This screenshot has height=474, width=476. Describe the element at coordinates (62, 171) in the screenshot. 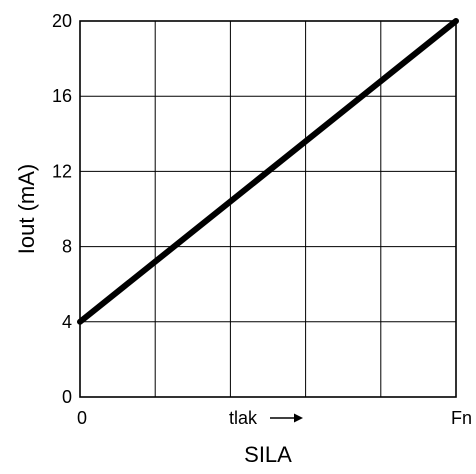

I see `y-tick-label: 12` at that location.